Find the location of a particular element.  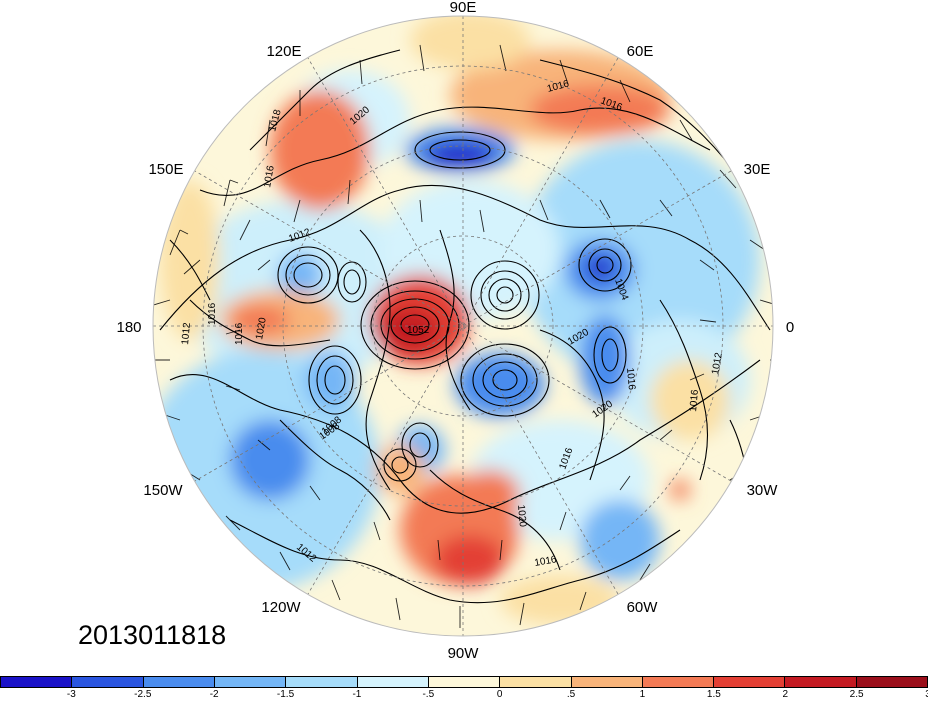

colorbar-tick-label: -3 is located at coordinates (71, 694).